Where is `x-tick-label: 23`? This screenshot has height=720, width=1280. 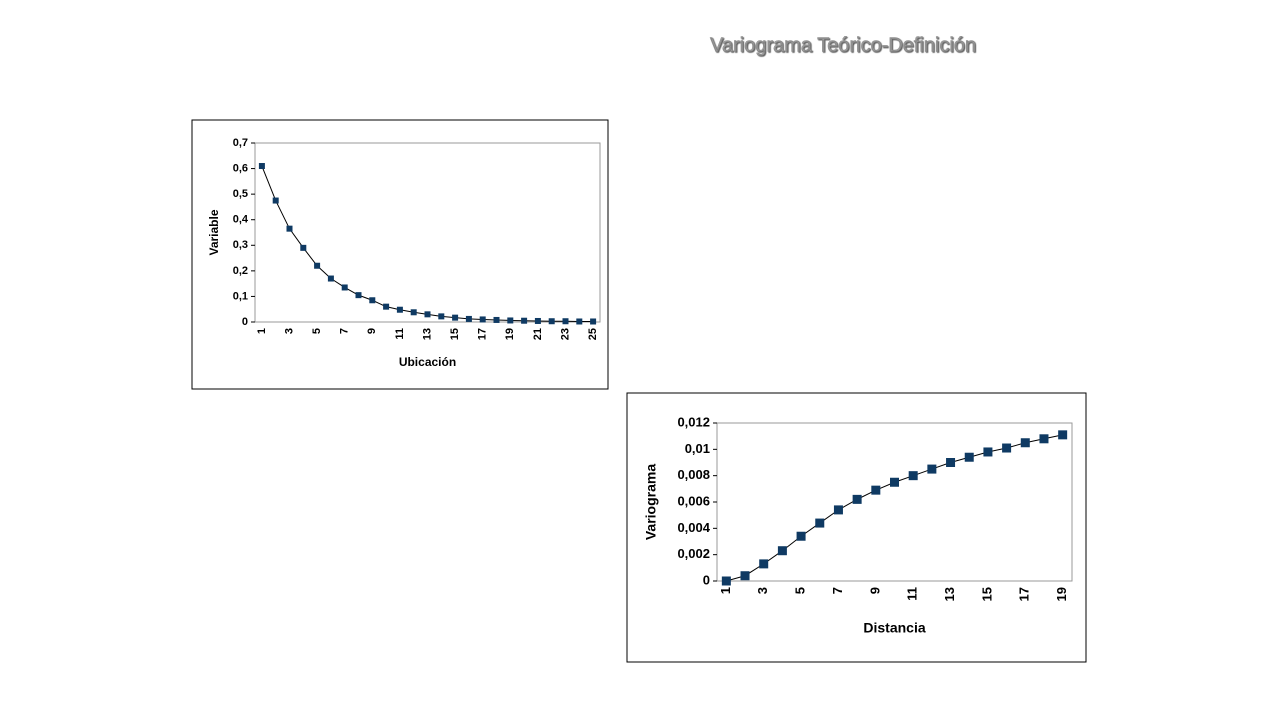 x-tick-label: 23 is located at coordinates (565, 334).